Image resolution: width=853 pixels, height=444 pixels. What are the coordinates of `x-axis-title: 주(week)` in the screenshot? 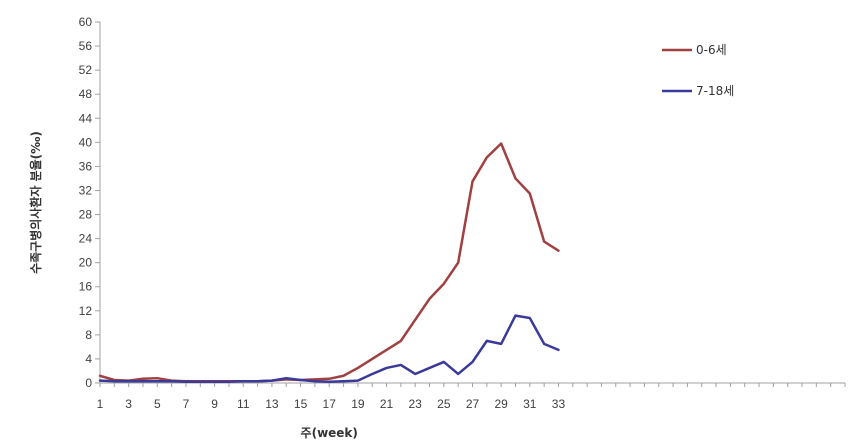 It's located at (329, 433).